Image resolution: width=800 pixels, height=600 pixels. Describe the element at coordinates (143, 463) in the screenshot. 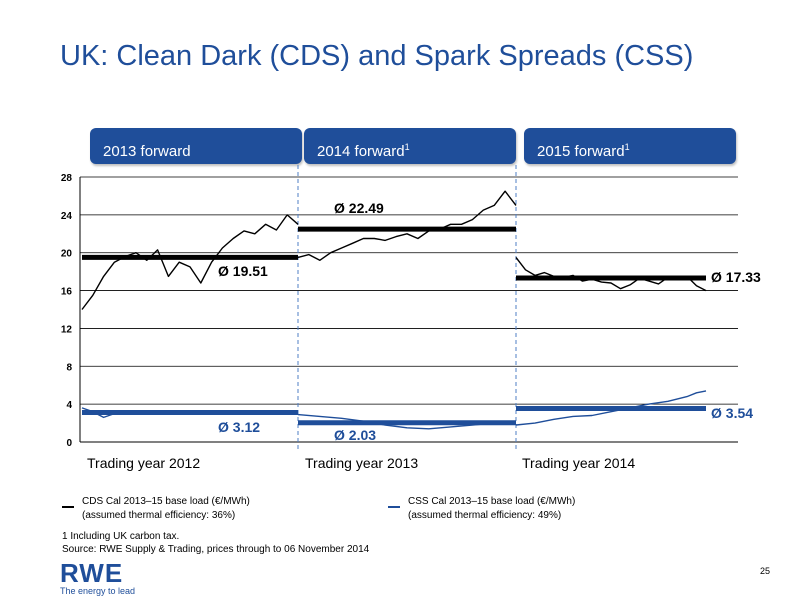

I see `x-segment-label: Trading year 2012` at that location.